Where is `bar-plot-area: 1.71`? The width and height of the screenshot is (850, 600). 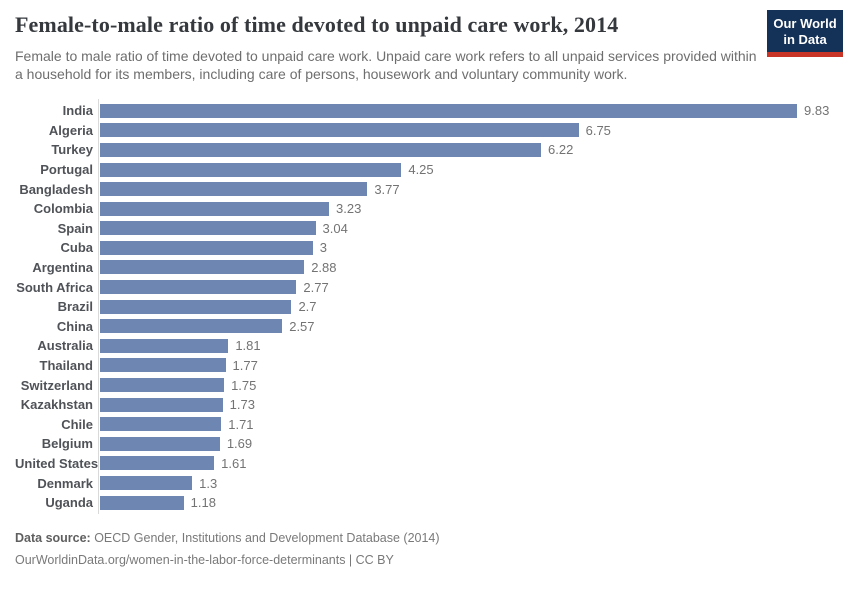
bar-plot-area: 1.71 is located at coordinates (471, 424).